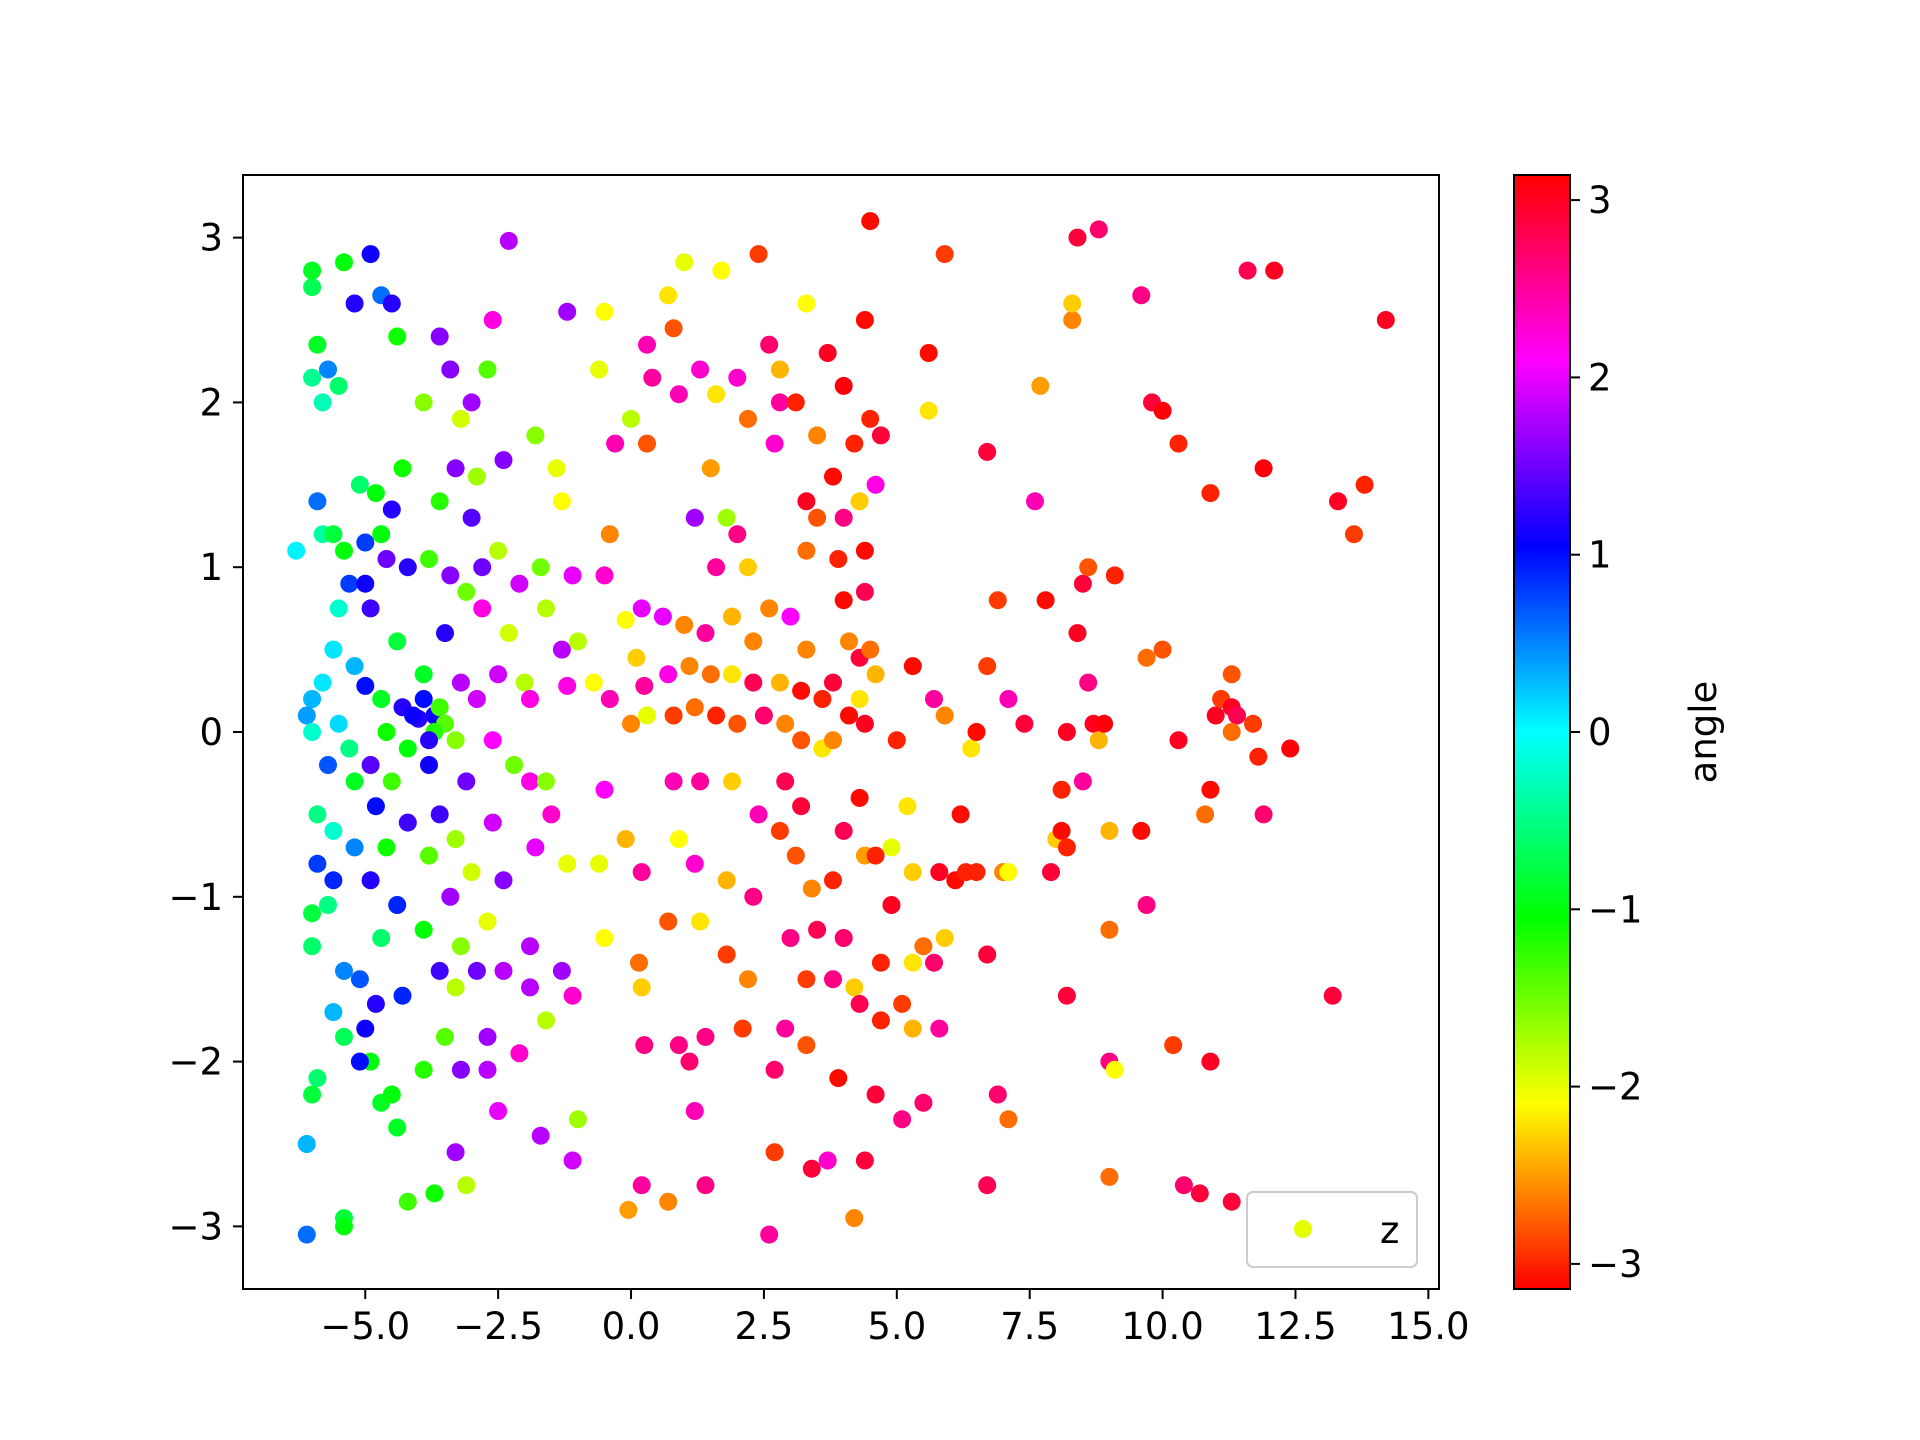 The height and width of the screenshot is (1440, 1920). What do you see at coordinates (764, 1326) in the screenshot?
I see `x-tick-label: 2.5` at bounding box center [764, 1326].